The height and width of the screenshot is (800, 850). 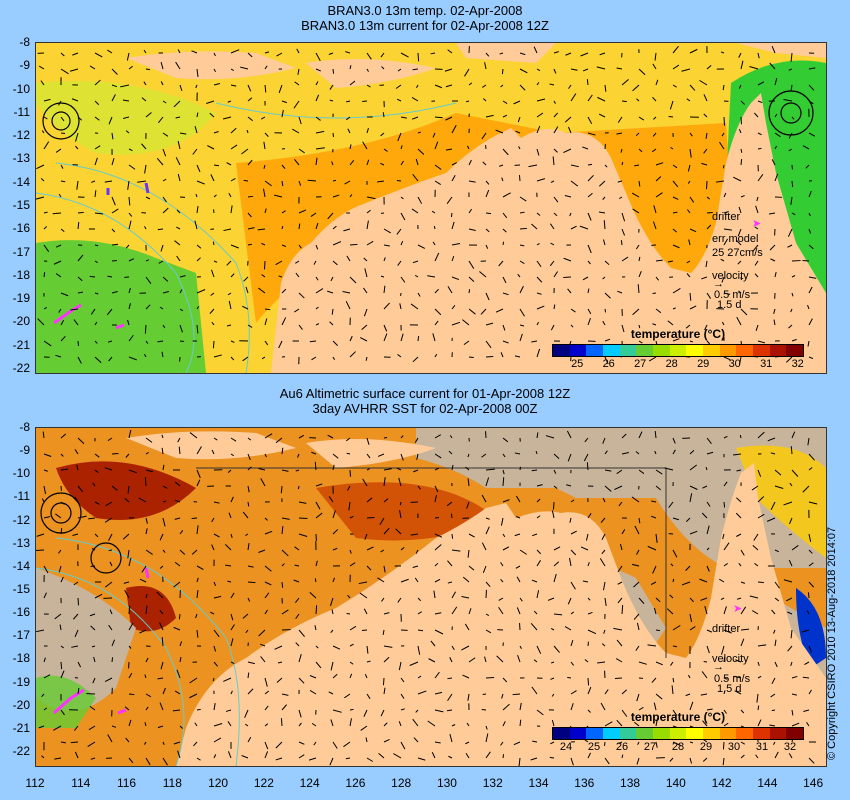 What do you see at coordinates (718, 667) in the screenshot?
I see `bottom-velocity-arrow: →` at bounding box center [718, 667].